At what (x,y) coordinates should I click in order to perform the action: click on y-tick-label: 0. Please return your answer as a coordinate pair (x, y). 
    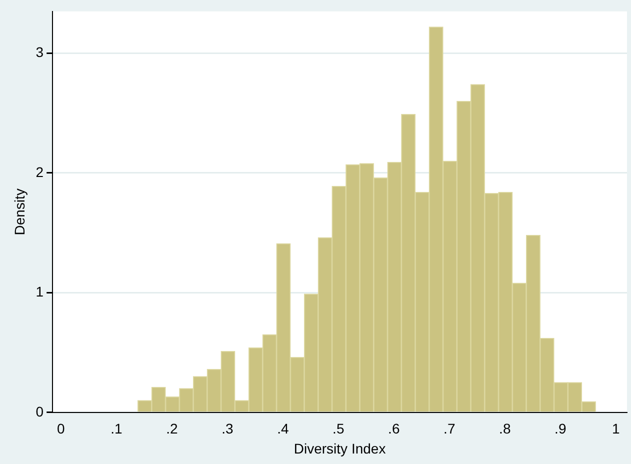
    Looking at the image, I should click on (40, 411).